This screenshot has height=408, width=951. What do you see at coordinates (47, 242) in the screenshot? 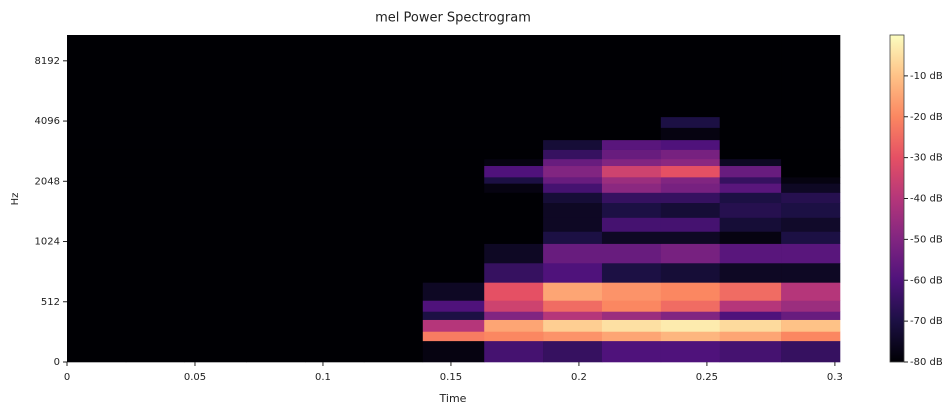
I see `y-tick-label: 1024` at bounding box center [47, 242].